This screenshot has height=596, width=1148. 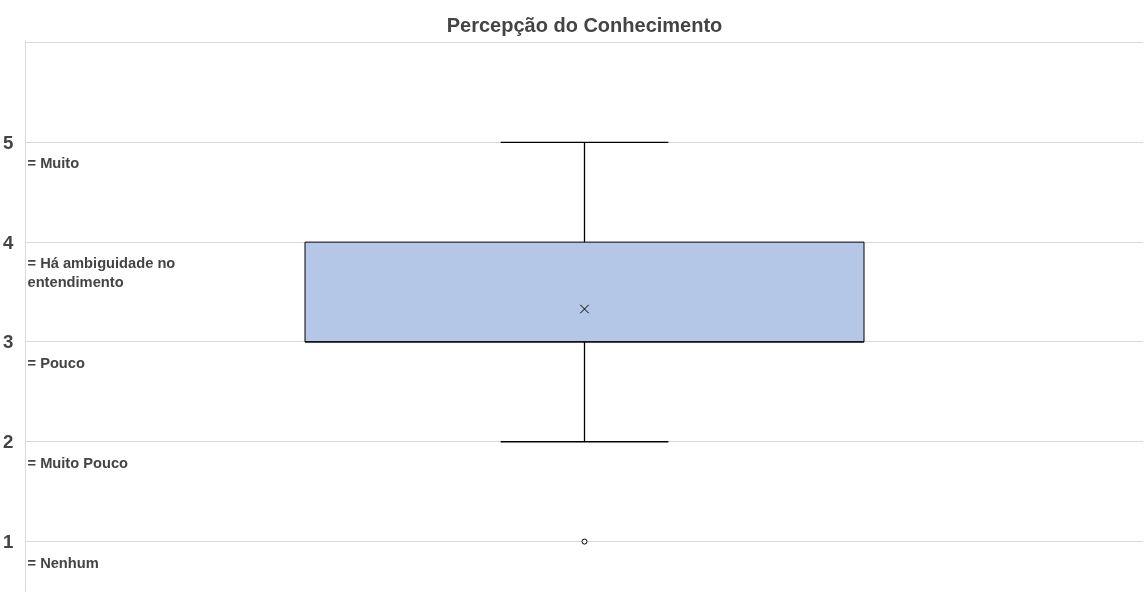 What do you see at coordinates (53, 163) in the screenshot?
I see `annotation: = Muito` at bounding box center [53, 163].